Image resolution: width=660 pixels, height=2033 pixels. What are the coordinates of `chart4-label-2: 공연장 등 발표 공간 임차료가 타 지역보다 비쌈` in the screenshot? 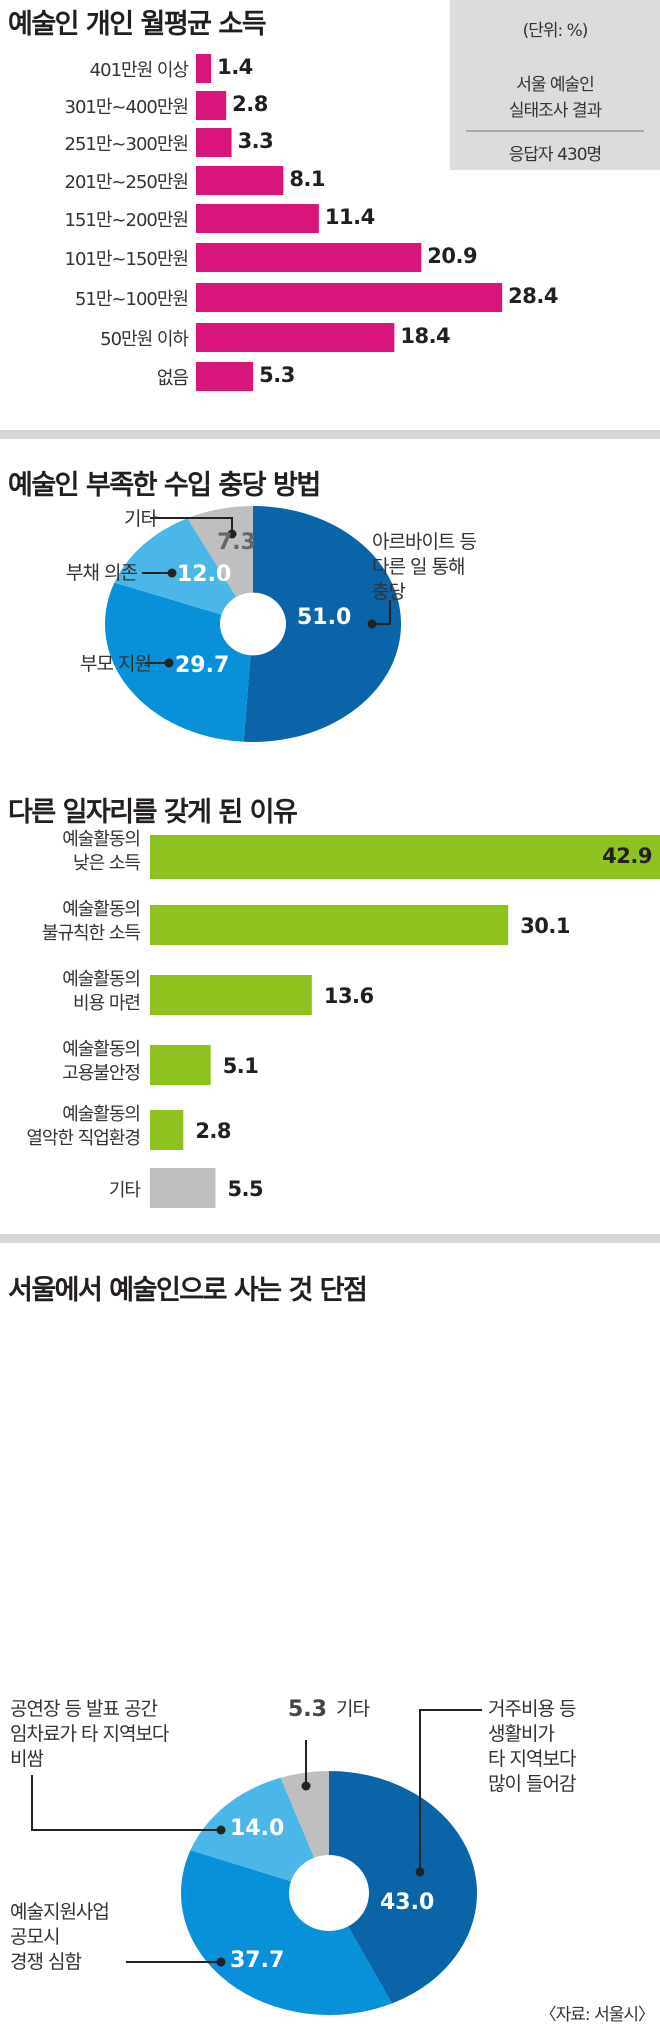 It's located at (89, 1734).